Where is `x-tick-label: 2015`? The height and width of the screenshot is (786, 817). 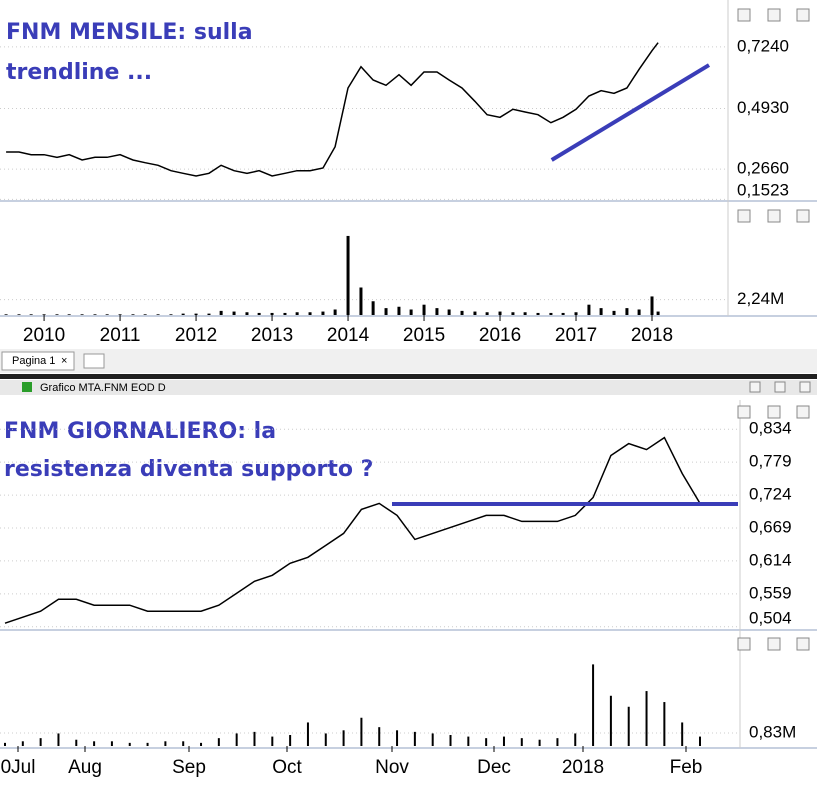 x-tick-label: 2015 is located at coordinates (424, 335).